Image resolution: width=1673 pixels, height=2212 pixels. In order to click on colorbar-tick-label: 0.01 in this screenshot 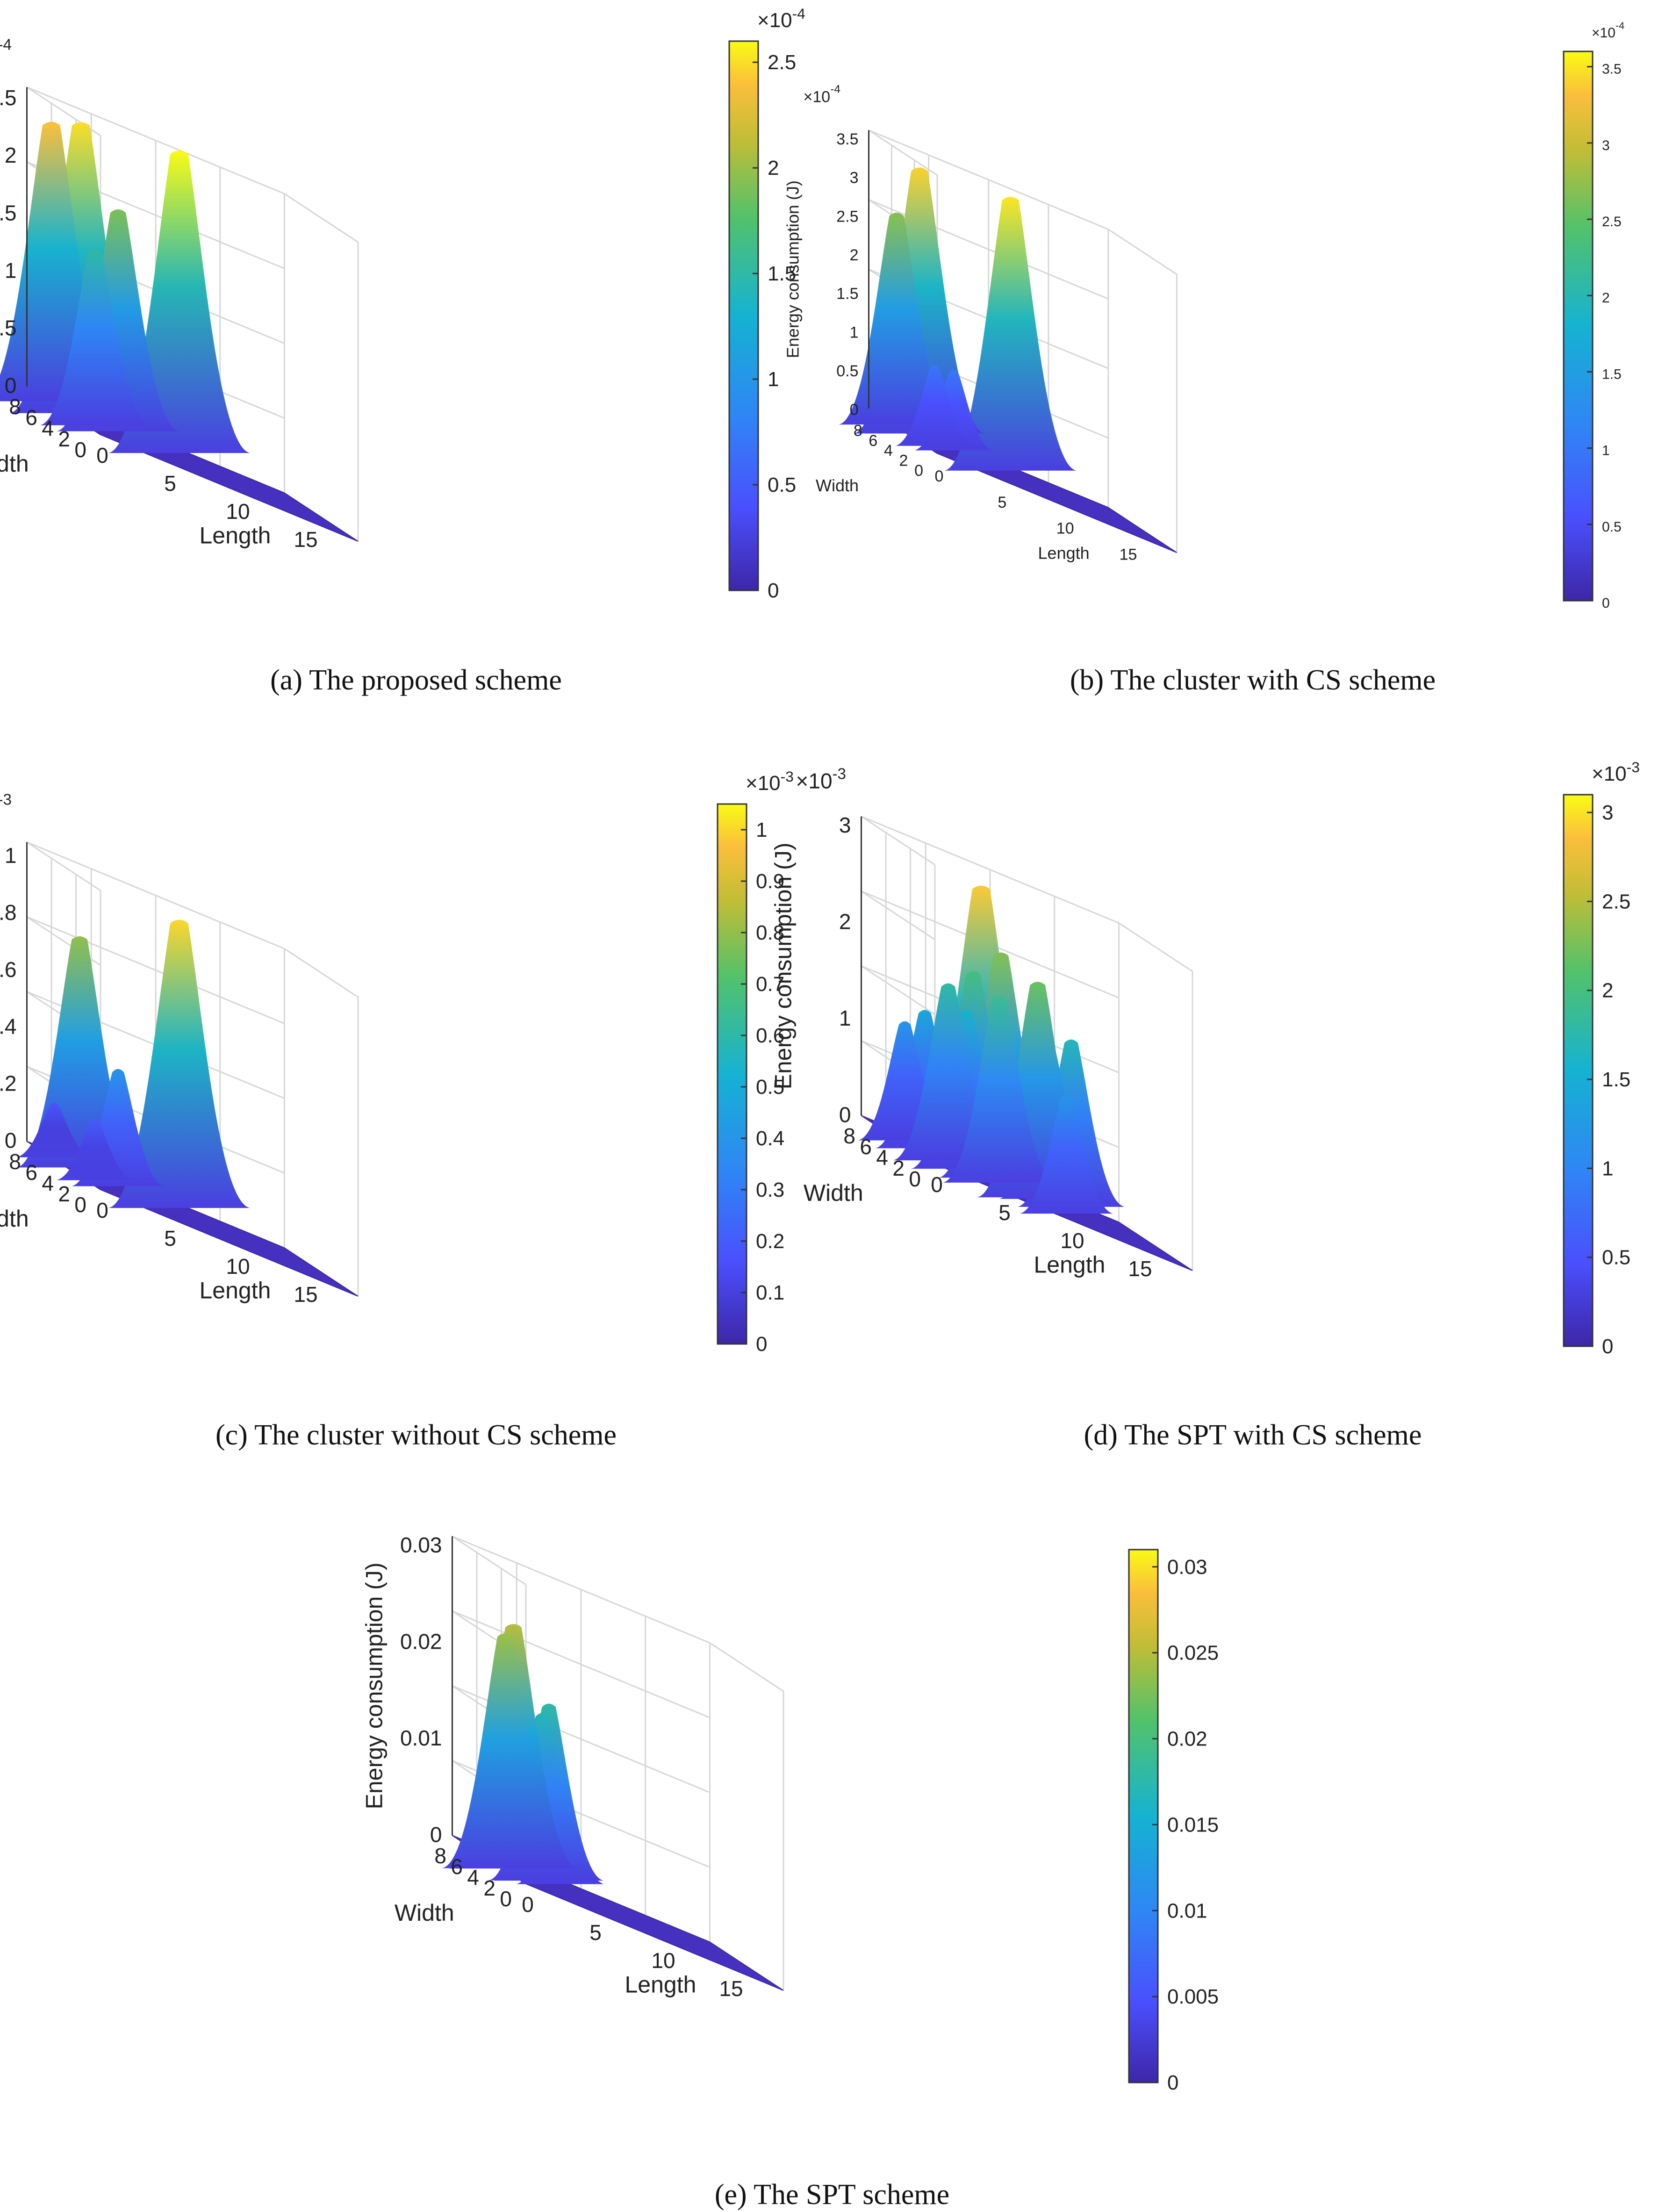, I will do `click(1187, 1910)`.